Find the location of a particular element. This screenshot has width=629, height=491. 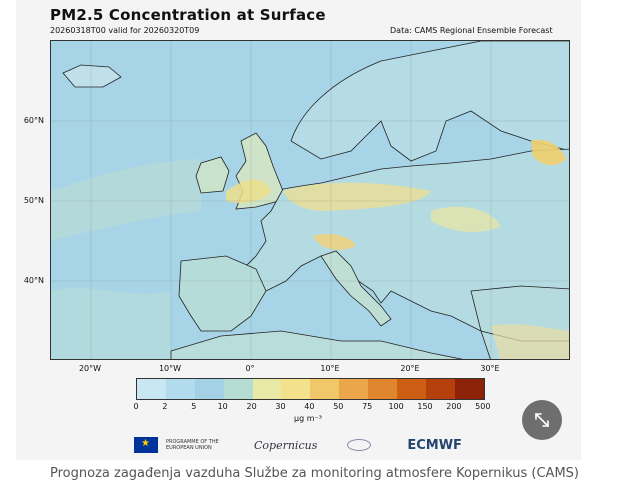

pm-zone-middle-east is located at coordinates (530, 341).